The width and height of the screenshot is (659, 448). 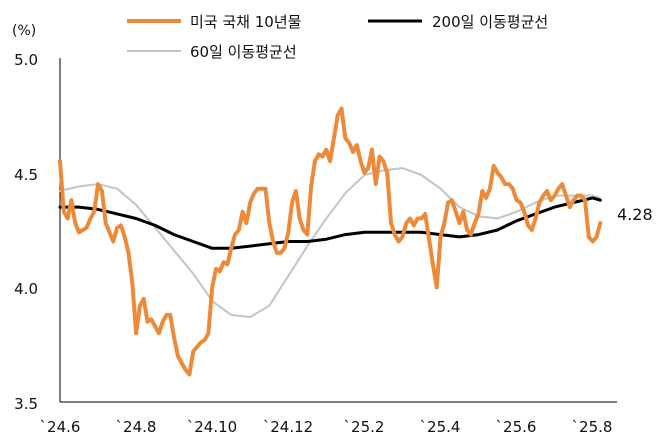 What do you see at coordinates (60, 427) in the screenshot?
I see `x-tick-label: `24.6` at bounding box center [60, 427].